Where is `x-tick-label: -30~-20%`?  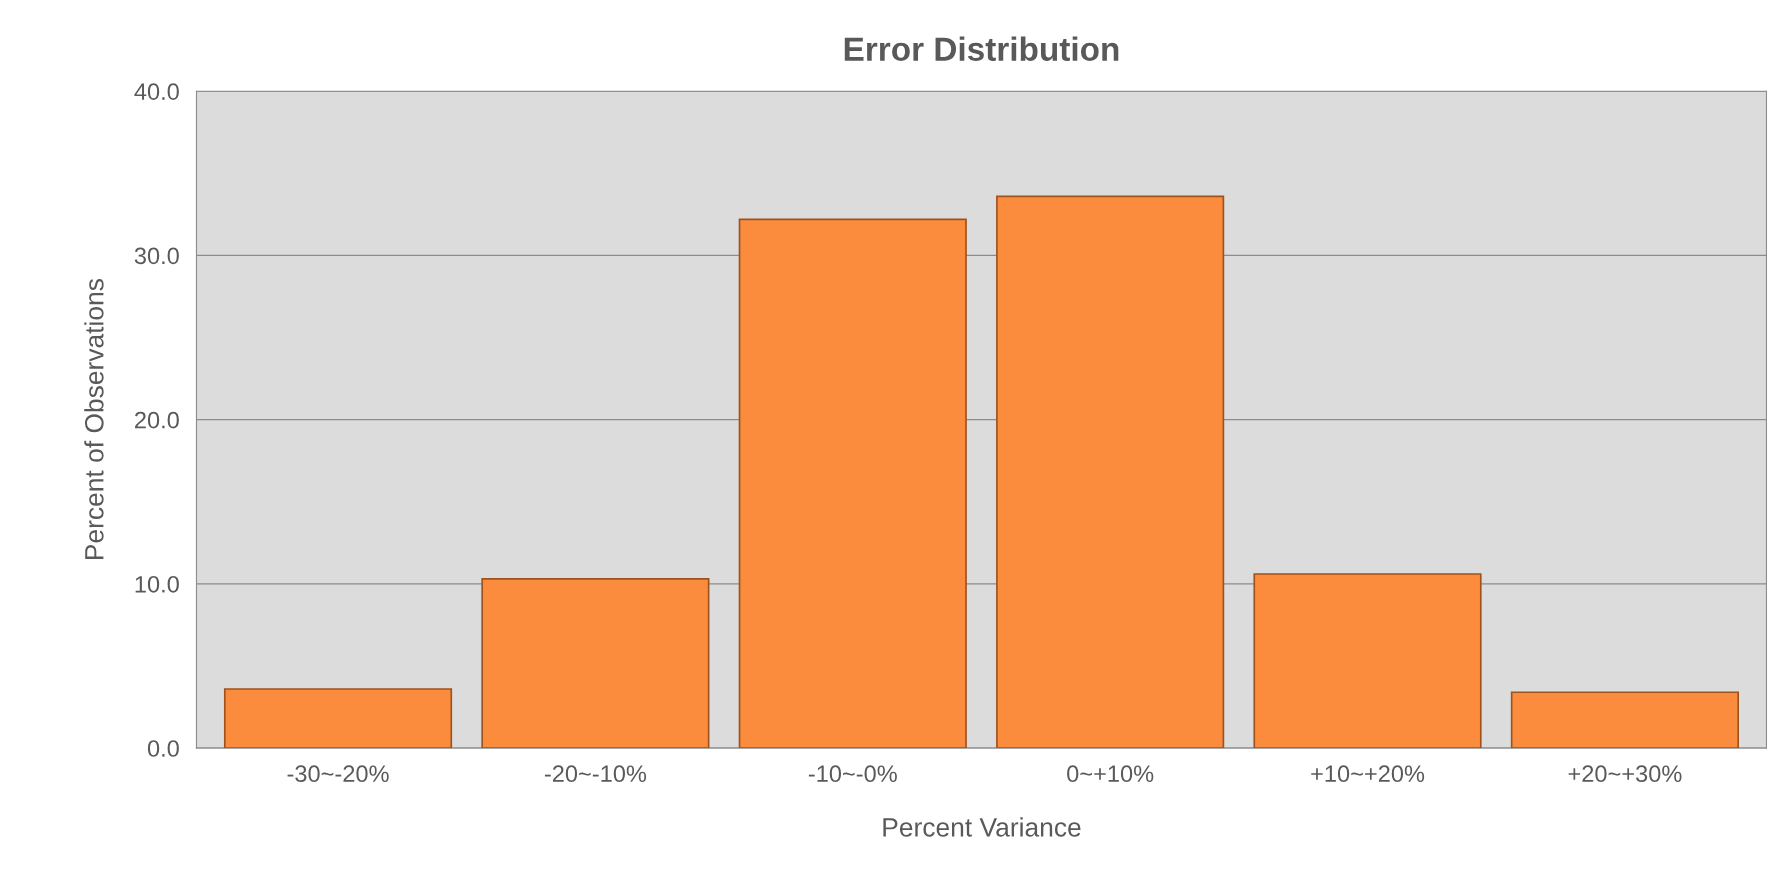
x-tick-label: -30~-20% is located at coordinates (338, 774).